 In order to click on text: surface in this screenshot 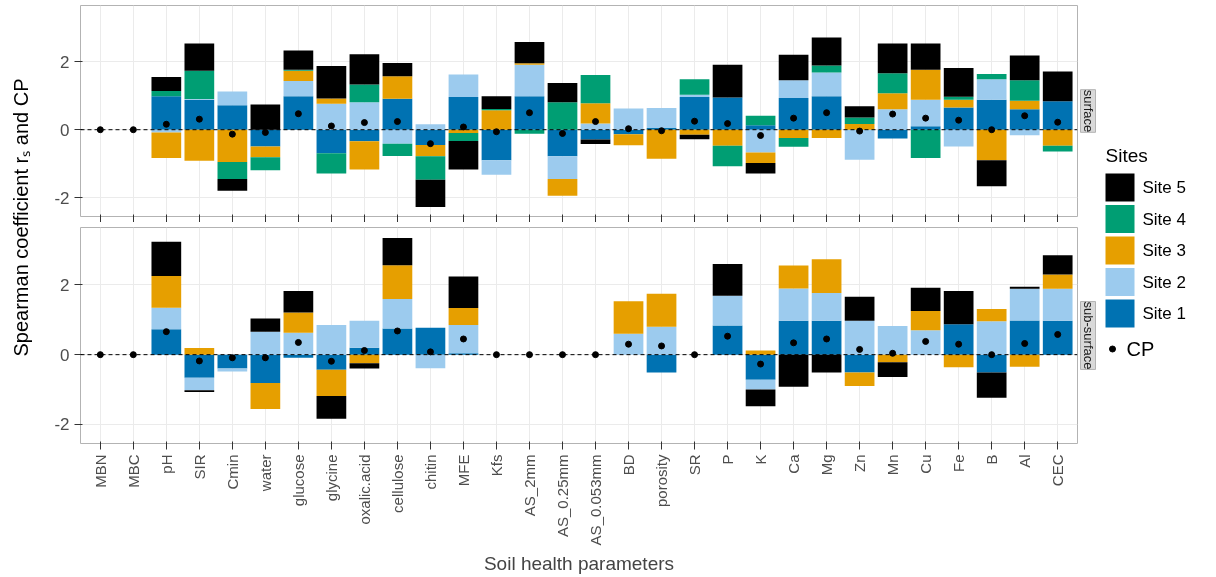, I will do `click(1088, 111)`.